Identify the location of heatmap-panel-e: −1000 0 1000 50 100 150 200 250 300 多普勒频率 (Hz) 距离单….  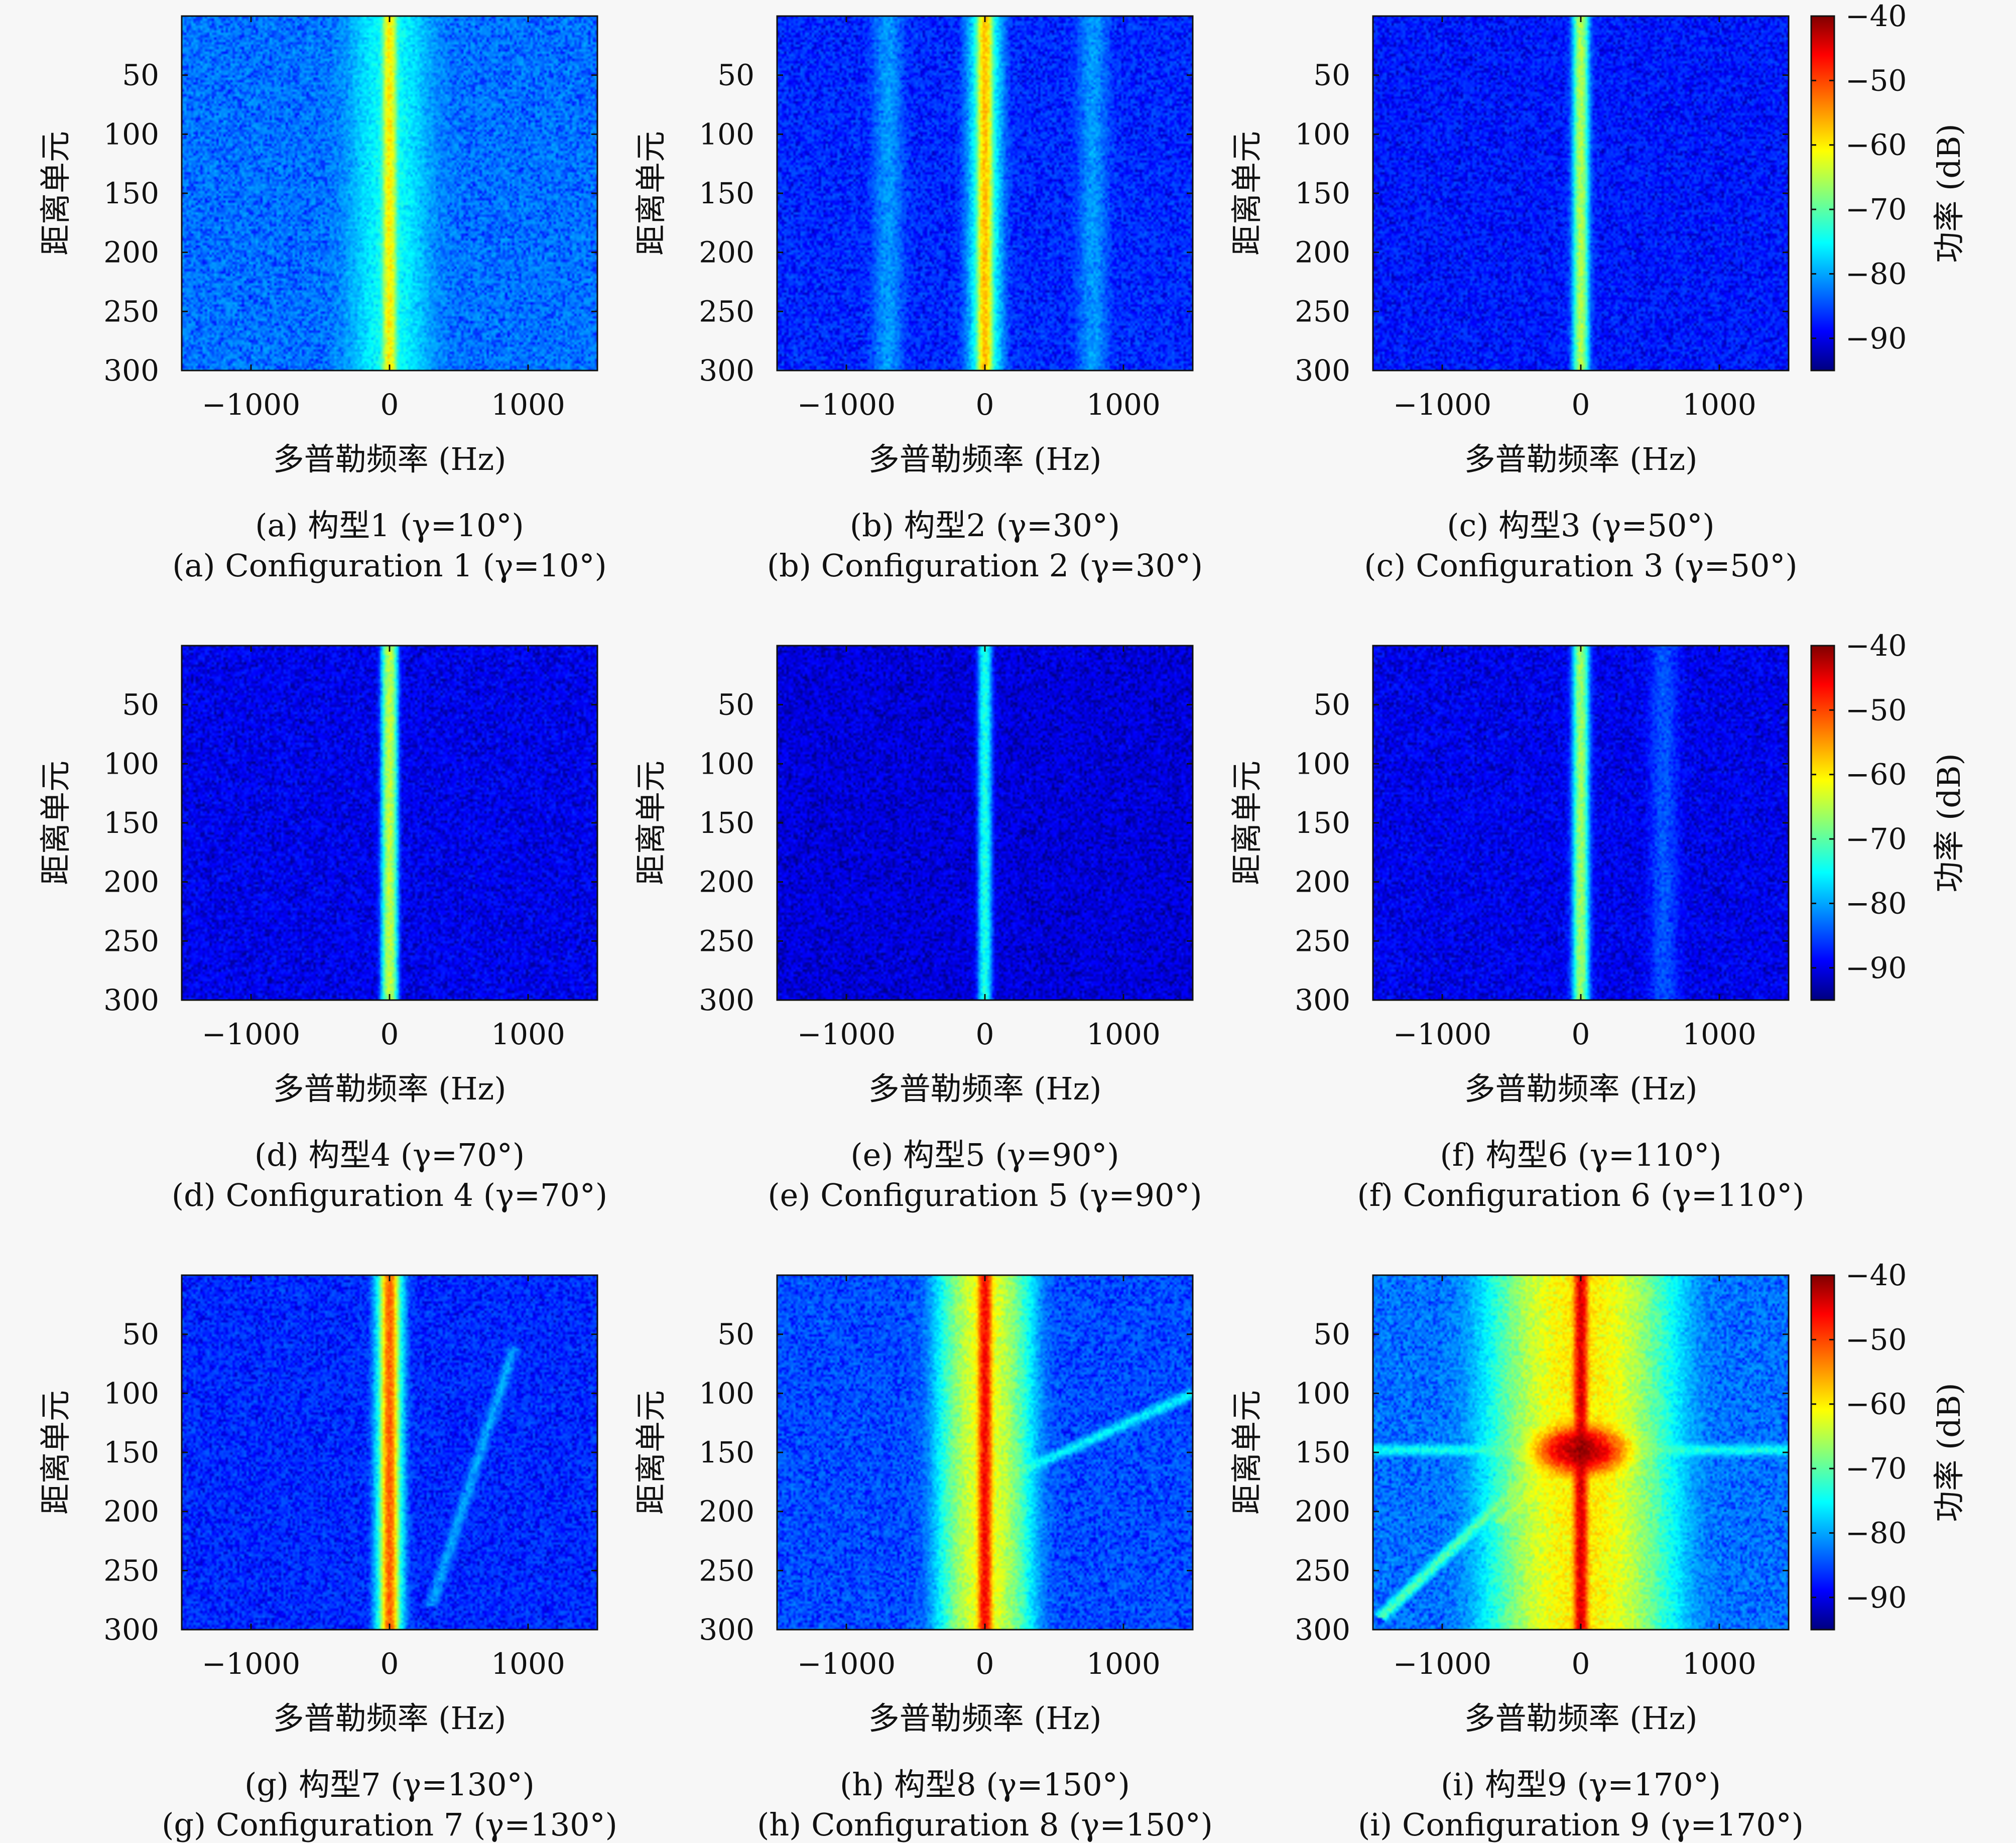
(917, 929).